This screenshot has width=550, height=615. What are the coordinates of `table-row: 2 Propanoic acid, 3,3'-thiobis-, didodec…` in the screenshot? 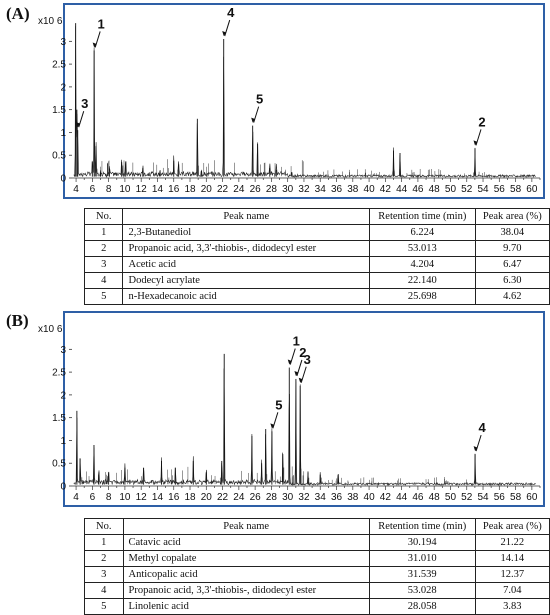 It's located at (316, 248).